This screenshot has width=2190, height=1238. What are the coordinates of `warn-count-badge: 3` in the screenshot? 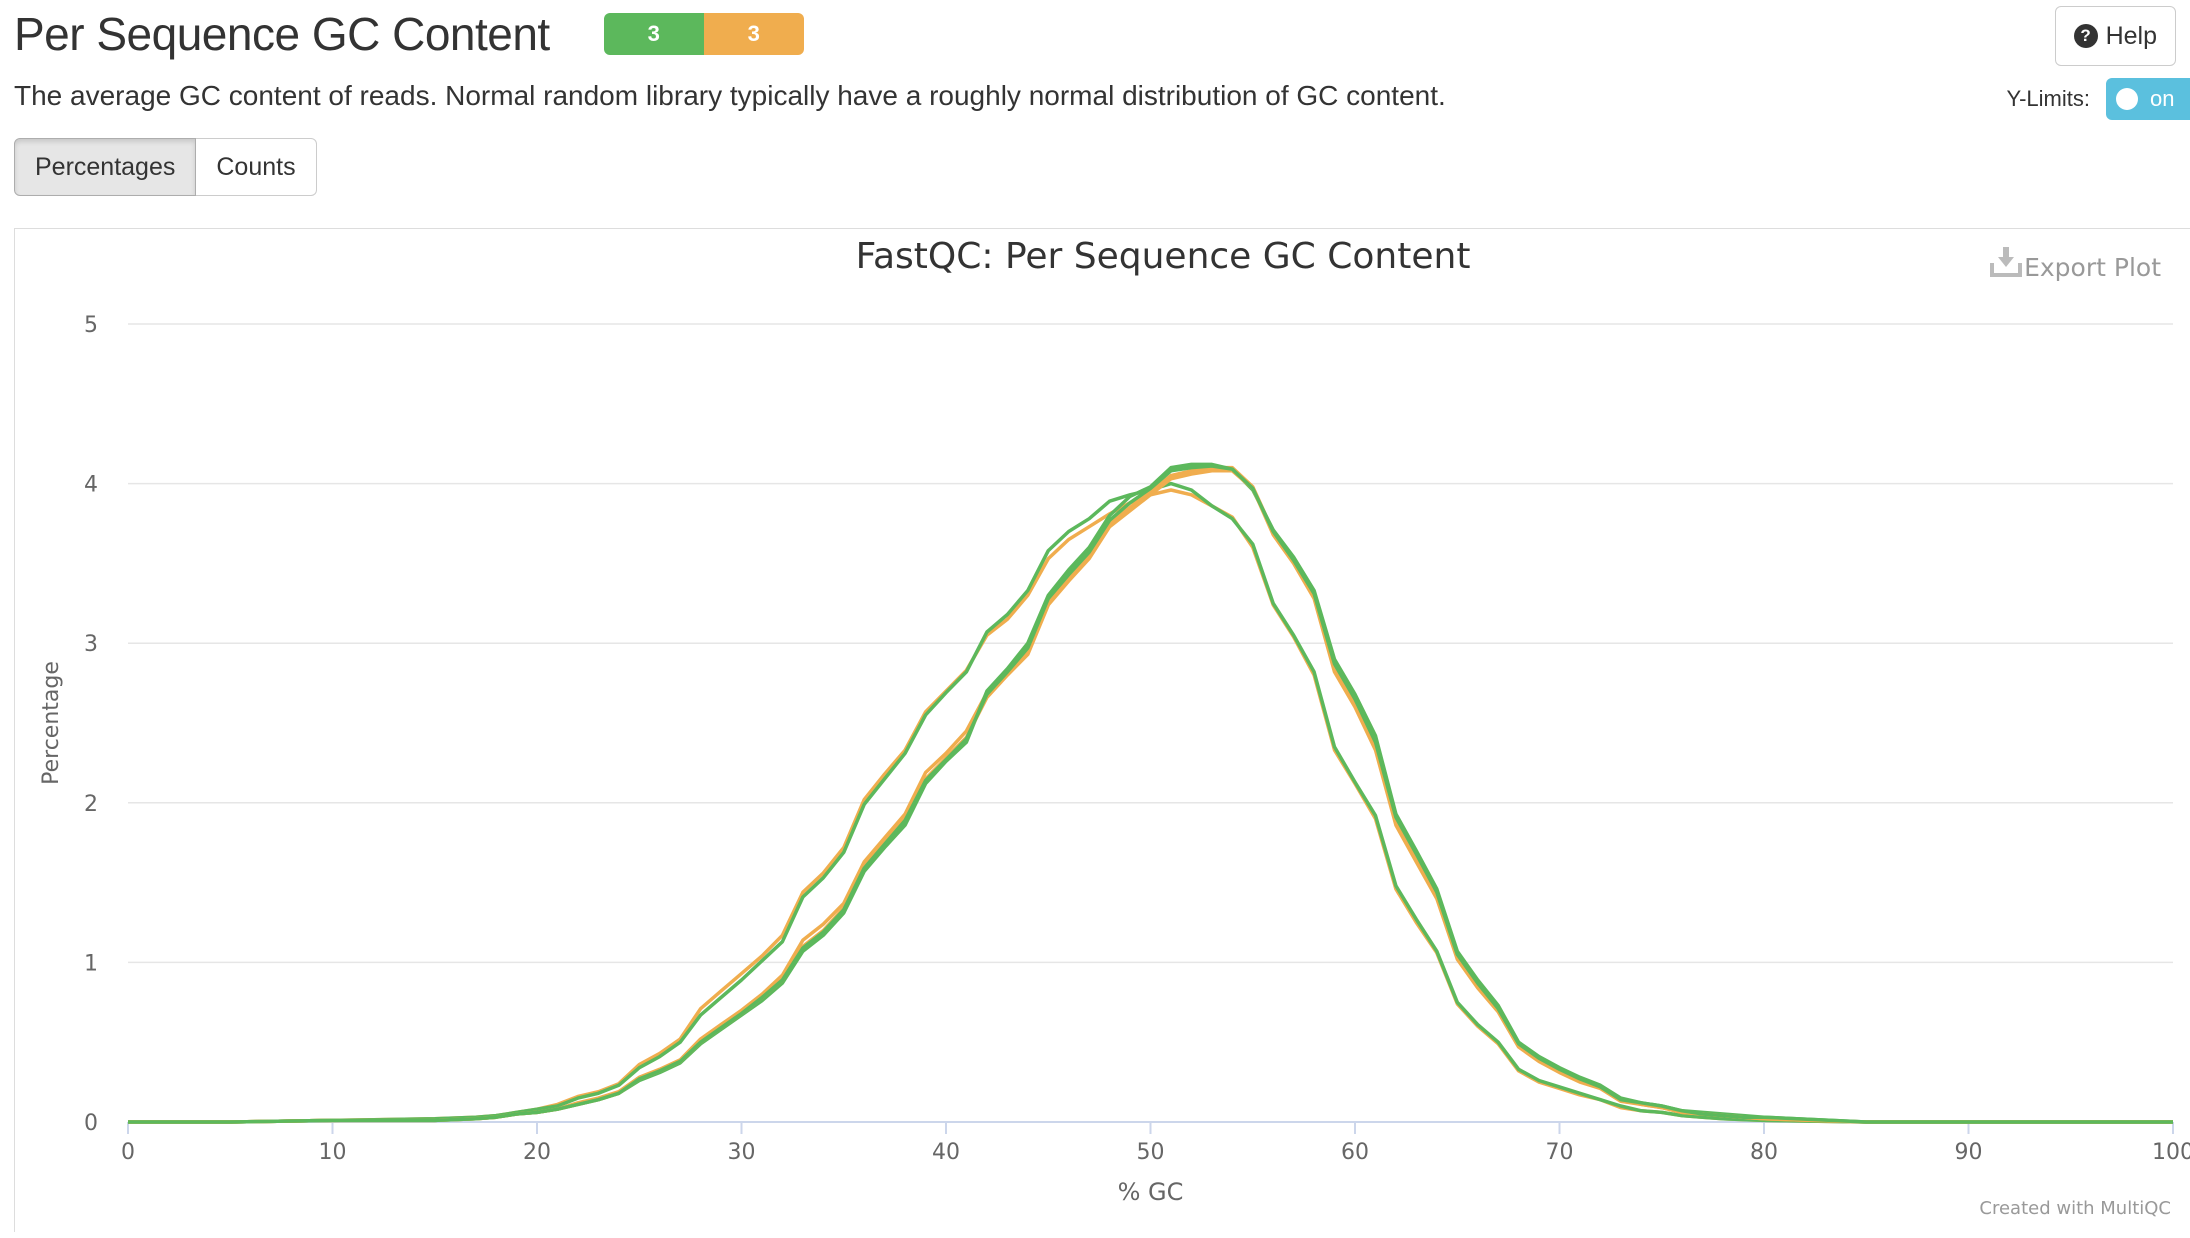 It's located at (753, 34).